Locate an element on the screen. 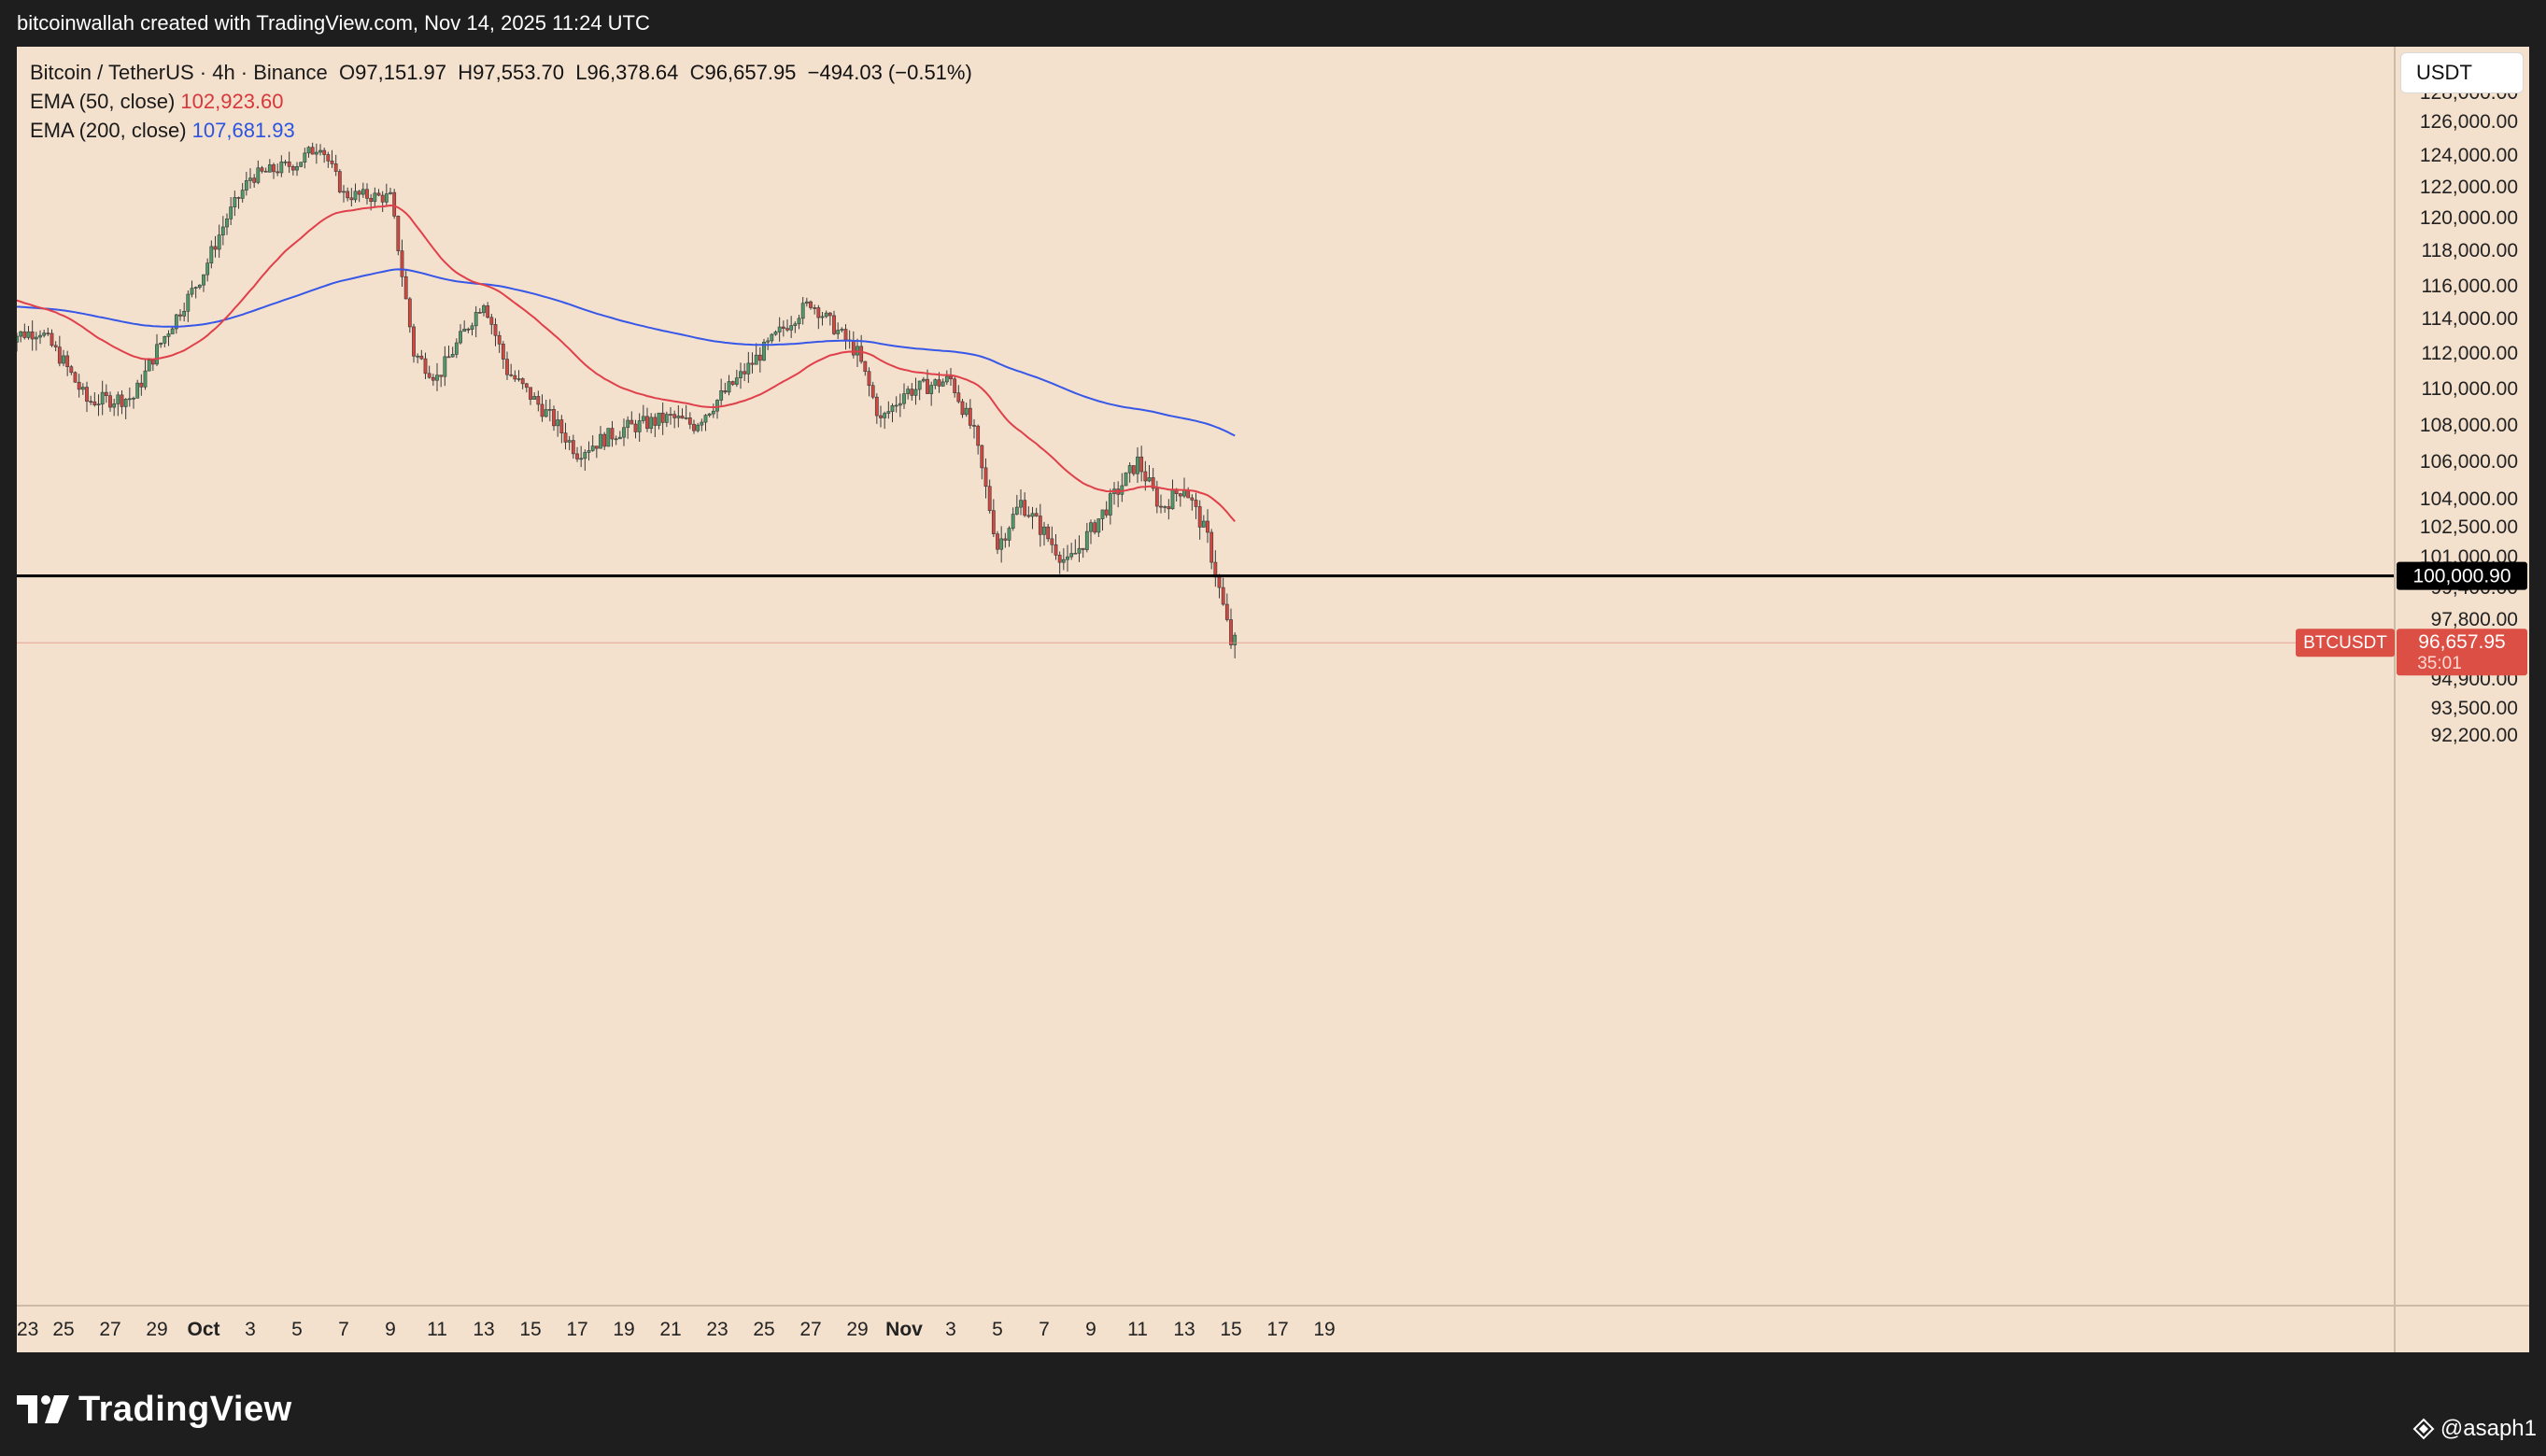  ema200-legend: EMA (200, close) 107,681.93 is located at coordinates (163, 130).